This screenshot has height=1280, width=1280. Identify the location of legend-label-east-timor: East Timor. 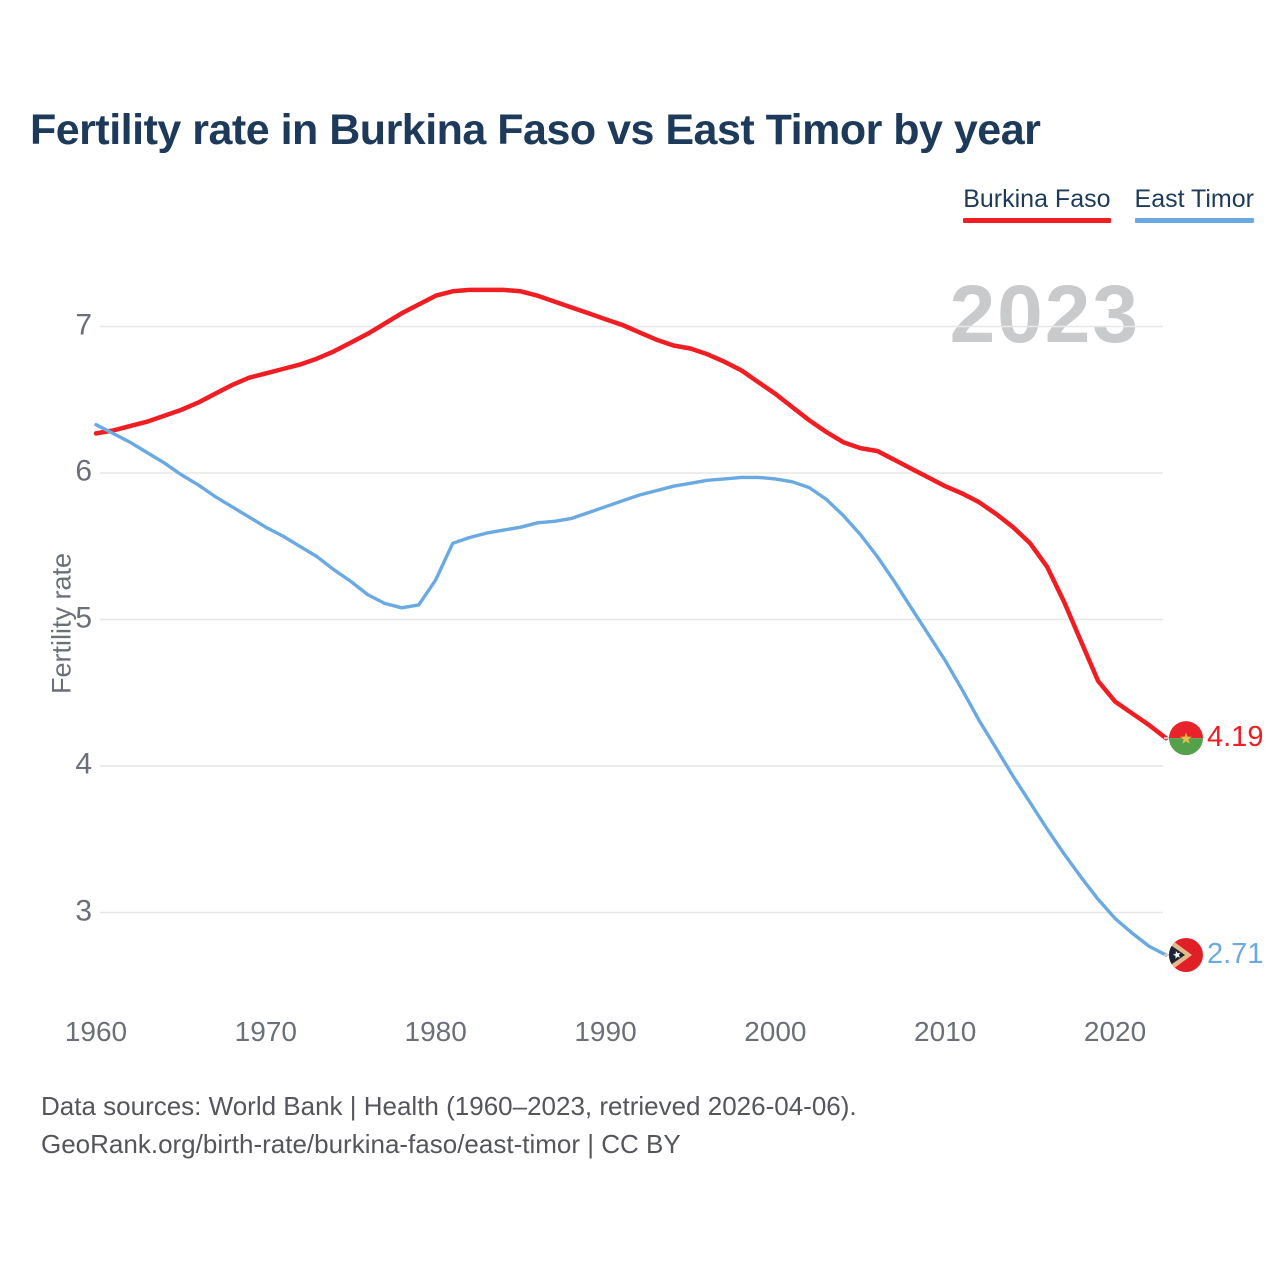
(1194, 199).